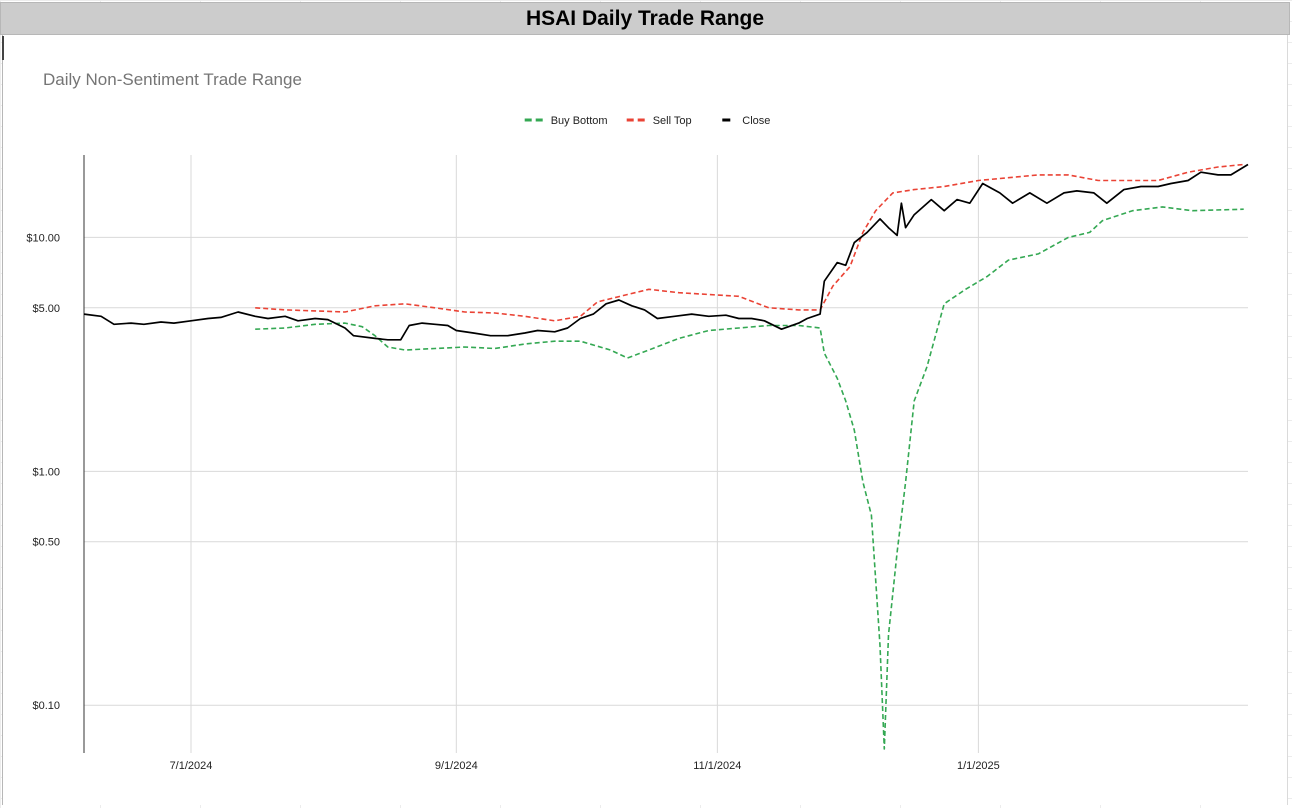 The image size is (1292, 808). Describe the element at coordinates (647, 121) in the screenshot. I see `legend: Buy Bottom Sell Top Close` at that location.